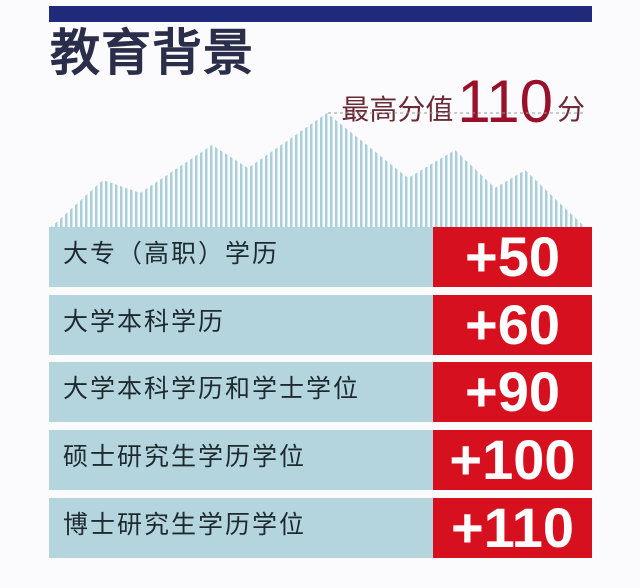 Image resolution: width=640 pixels, height=588 pixels. I want to click on table-row: 博士研究生学历学位 +110, so click(320, 528).